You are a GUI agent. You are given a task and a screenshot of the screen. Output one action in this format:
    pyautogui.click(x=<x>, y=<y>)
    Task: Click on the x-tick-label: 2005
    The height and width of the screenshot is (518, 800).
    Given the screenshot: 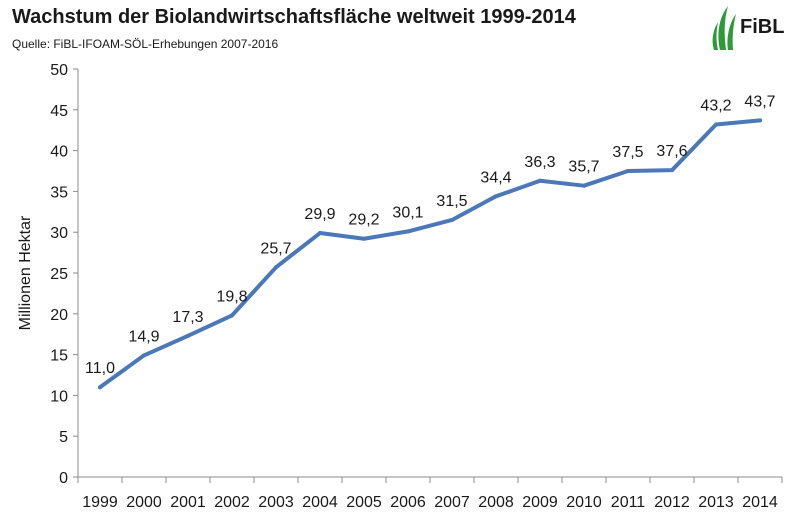 What is the action you would take?
    pyautogui.click(x=364, y=502)
    